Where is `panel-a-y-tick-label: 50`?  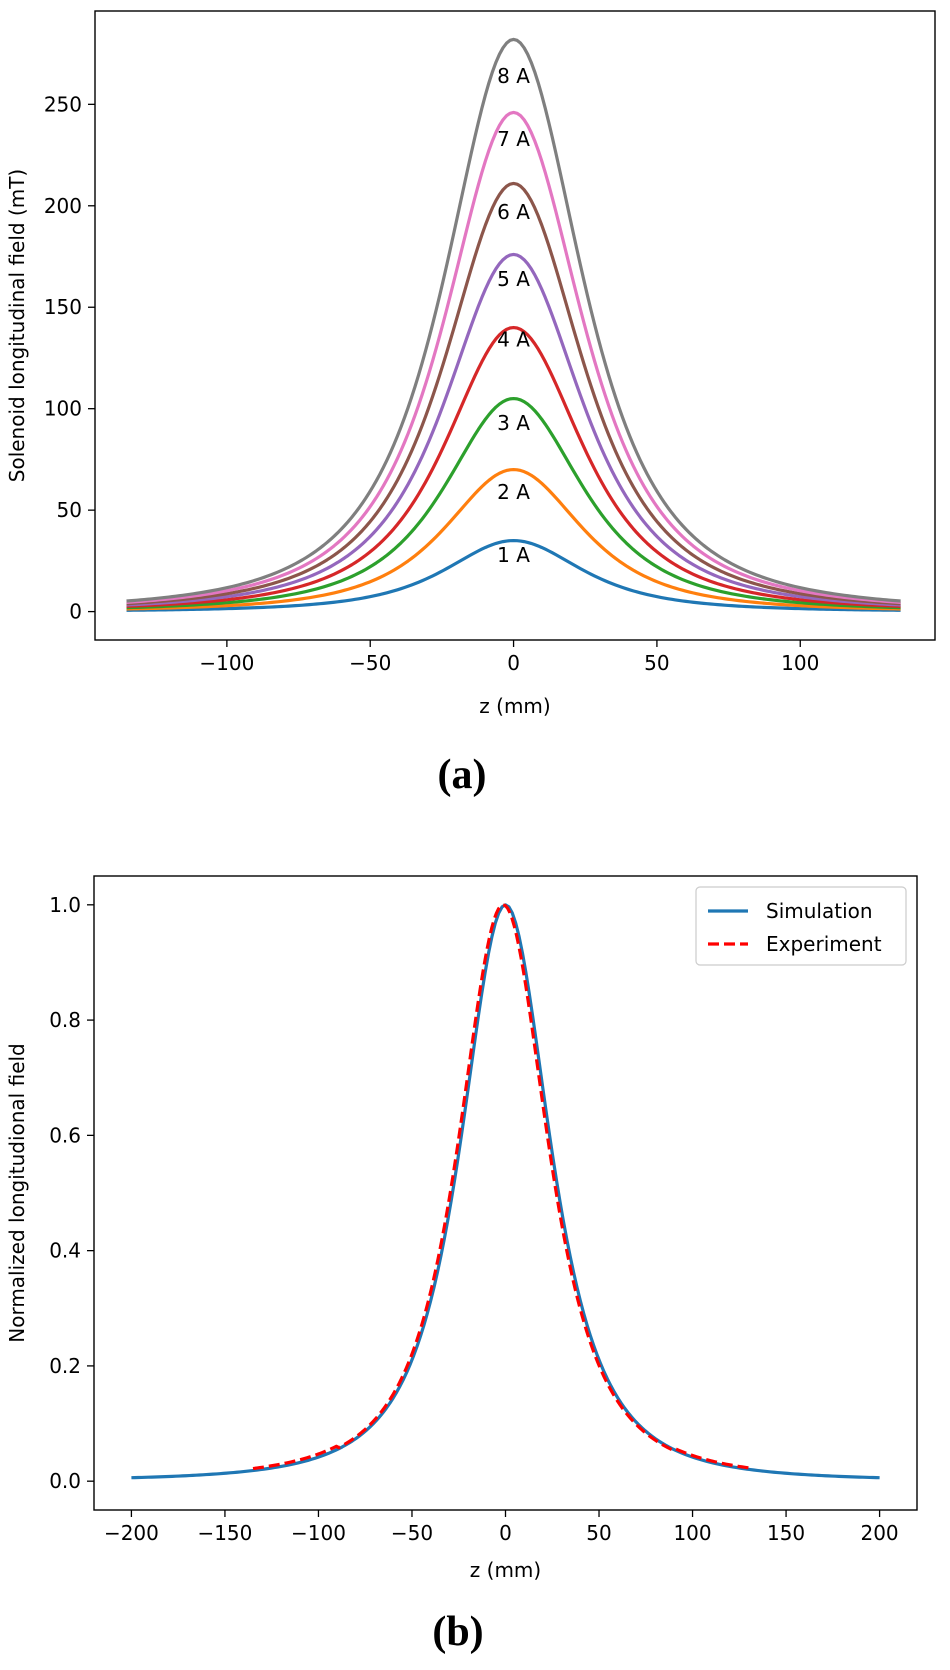
panel-a-y-tick-label: 50 is located at coordinates (69, 510).